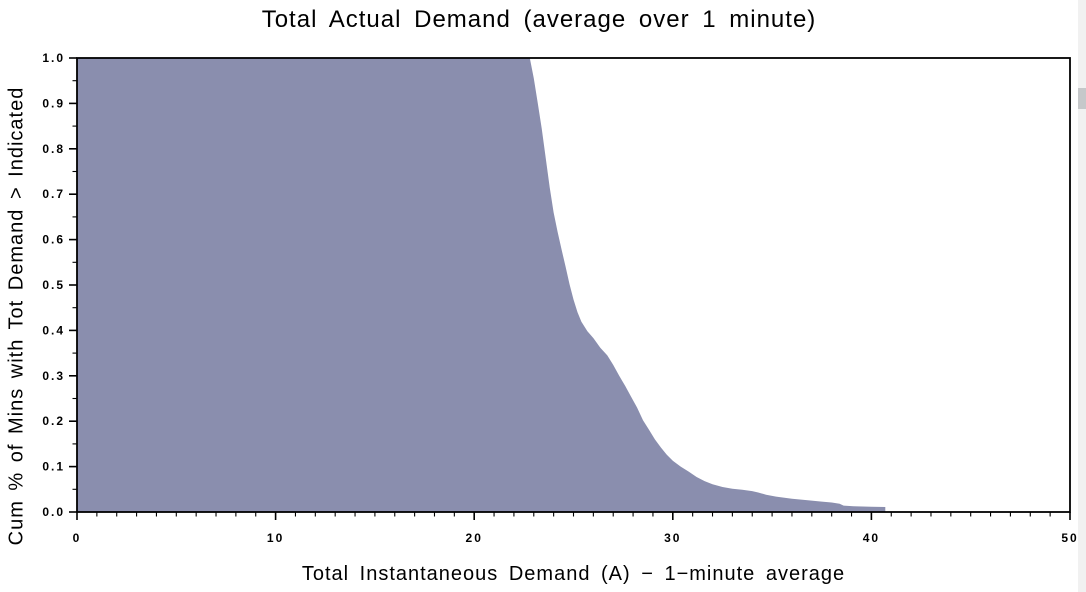 This screenshot has width=1086, height=592. I want to click on y-axis-tick-labels: 0.0 0.1 0.2 0.3 0.4 0.5 0.6 0.7 0.8 0.9 1.0, so click(53, 285).